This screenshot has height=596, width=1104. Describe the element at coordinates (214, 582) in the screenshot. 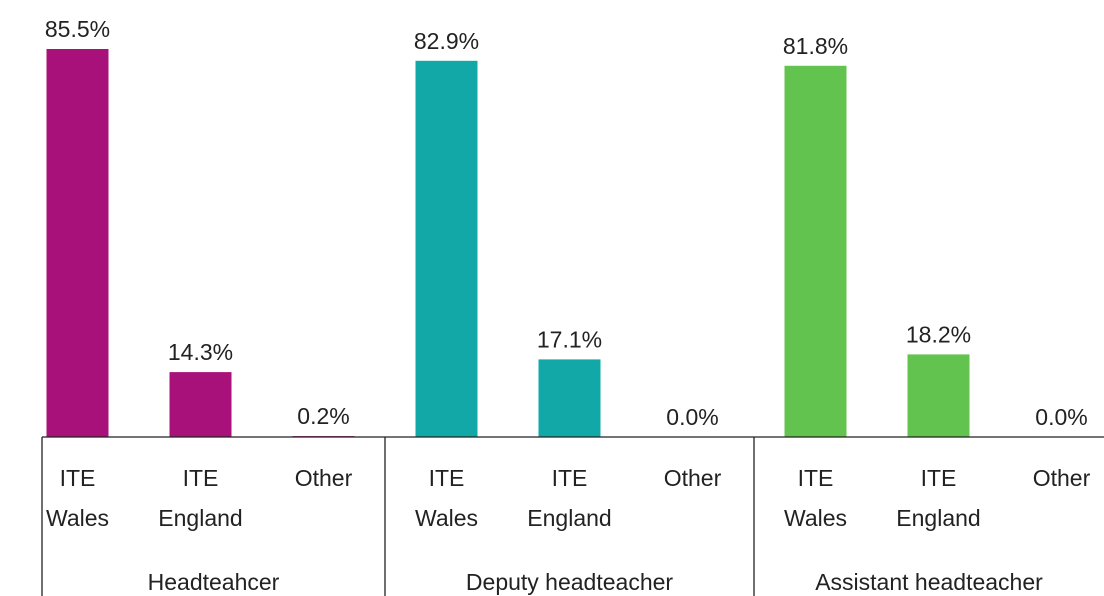

I see `group-label: Headteahcer` at that location.